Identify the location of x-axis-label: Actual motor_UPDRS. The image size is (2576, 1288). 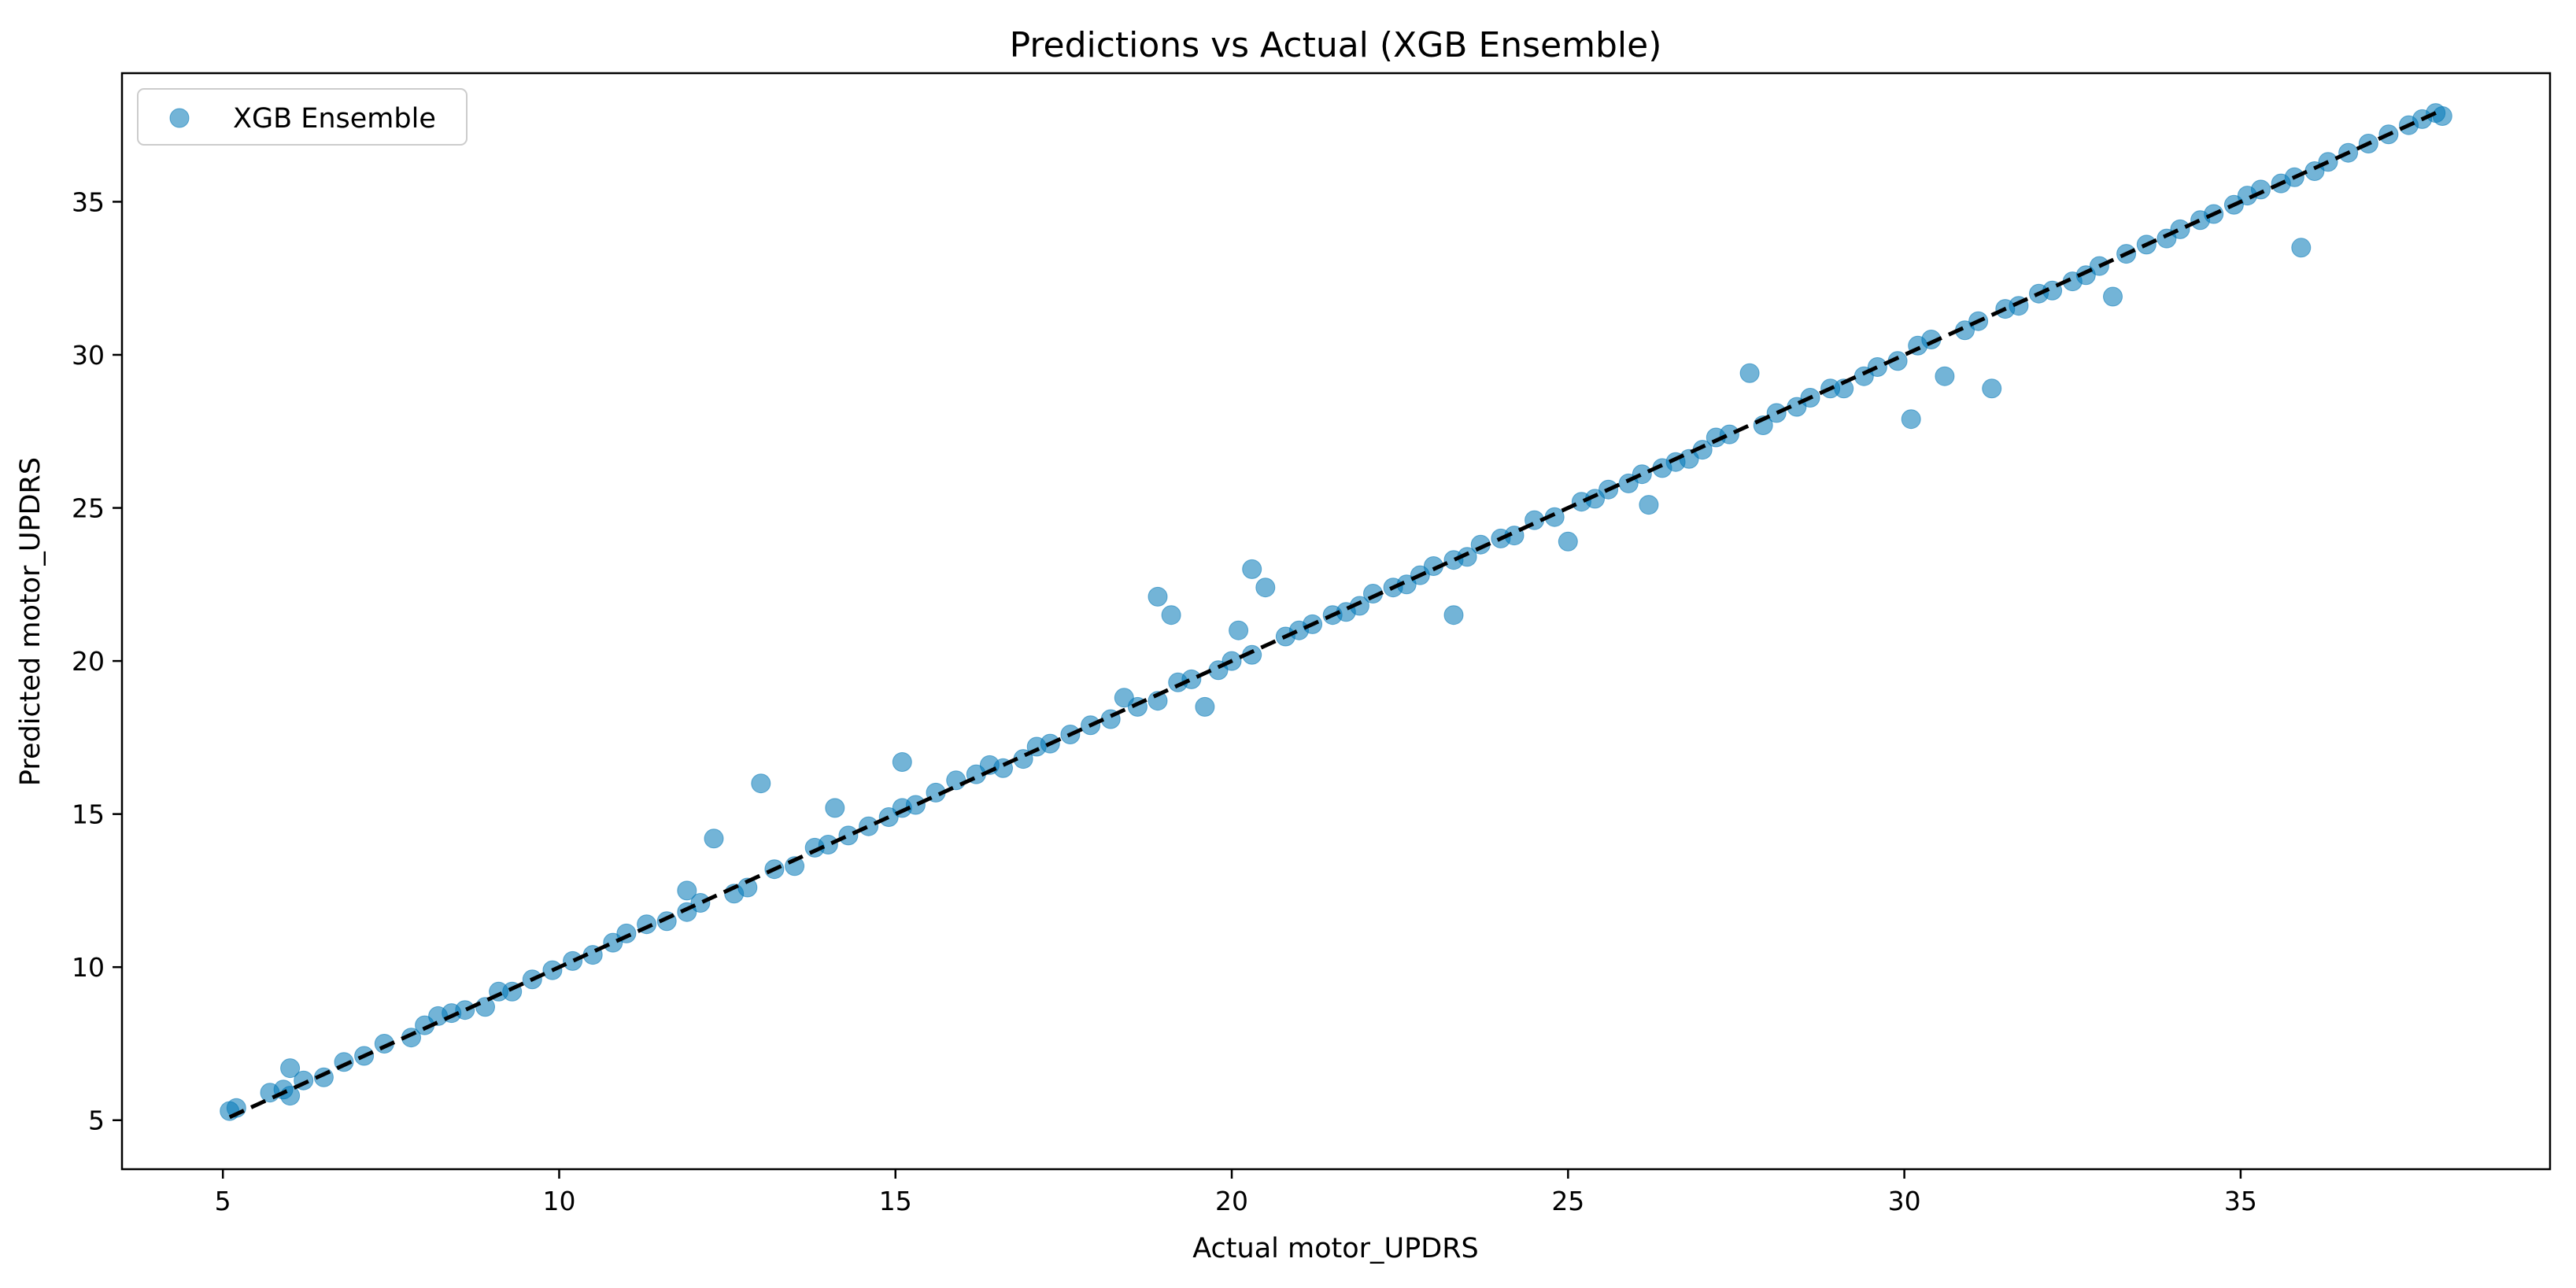
(1335, 1249).